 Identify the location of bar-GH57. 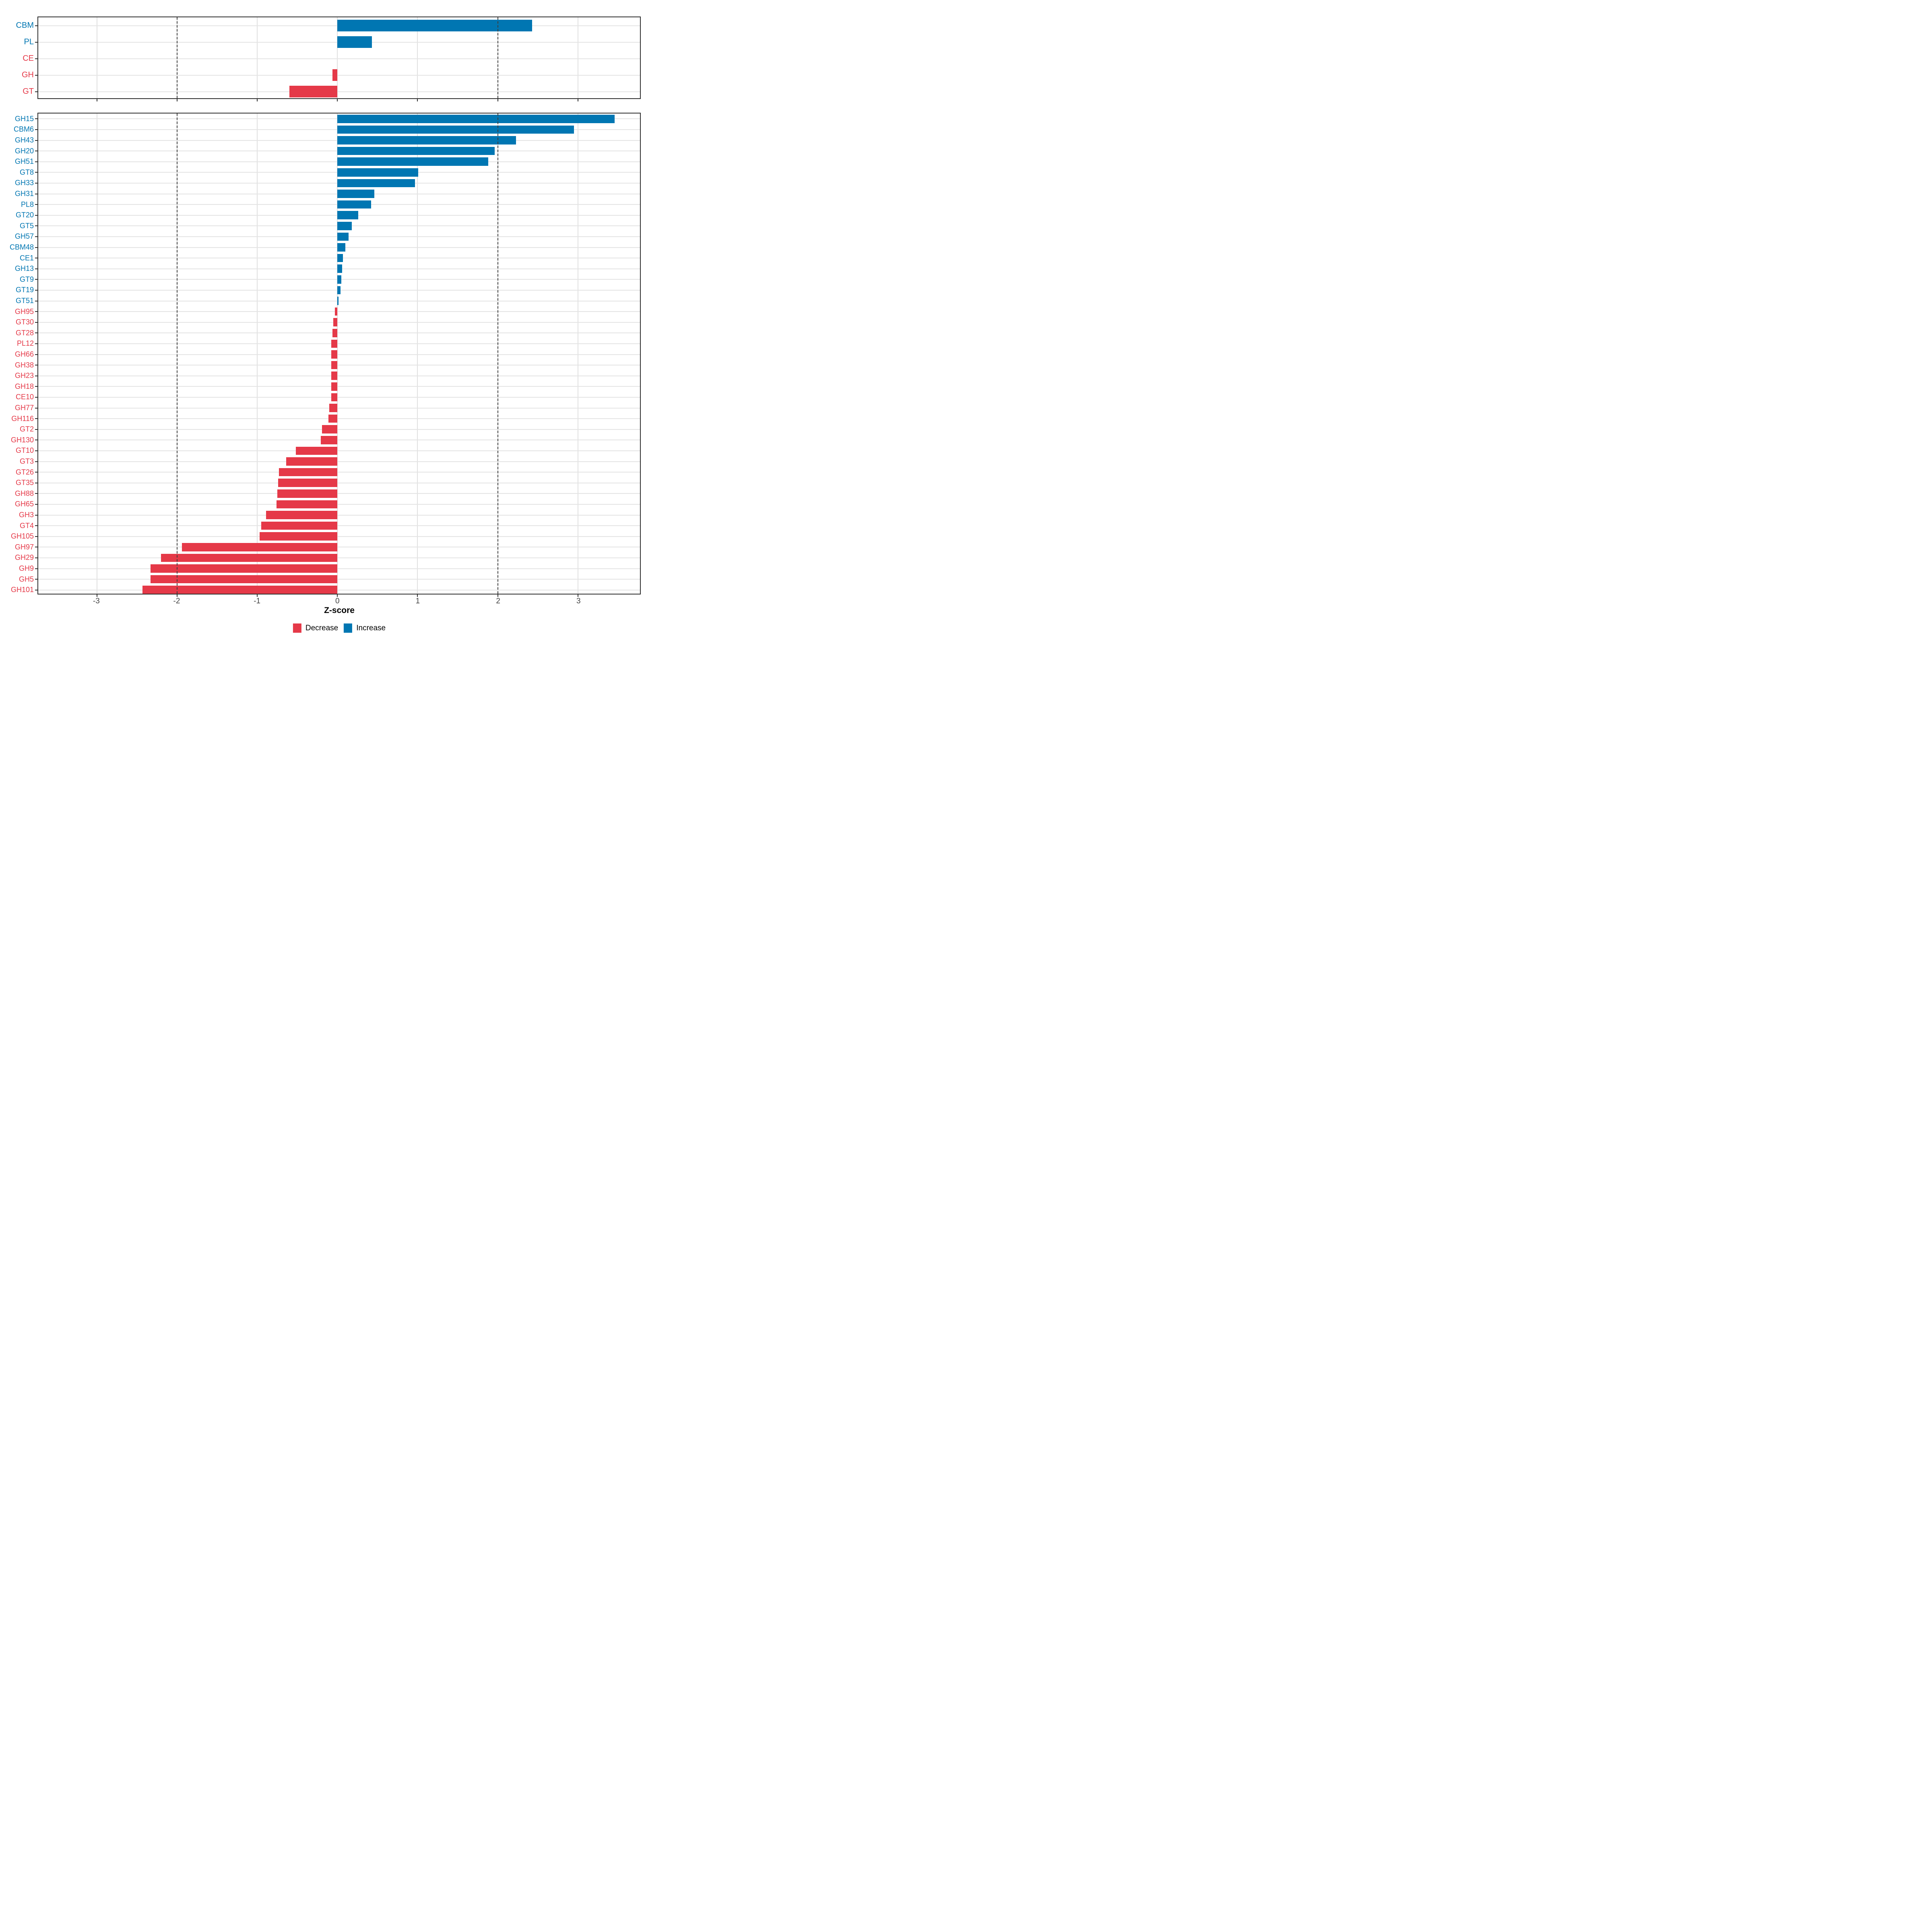
(343, 236).